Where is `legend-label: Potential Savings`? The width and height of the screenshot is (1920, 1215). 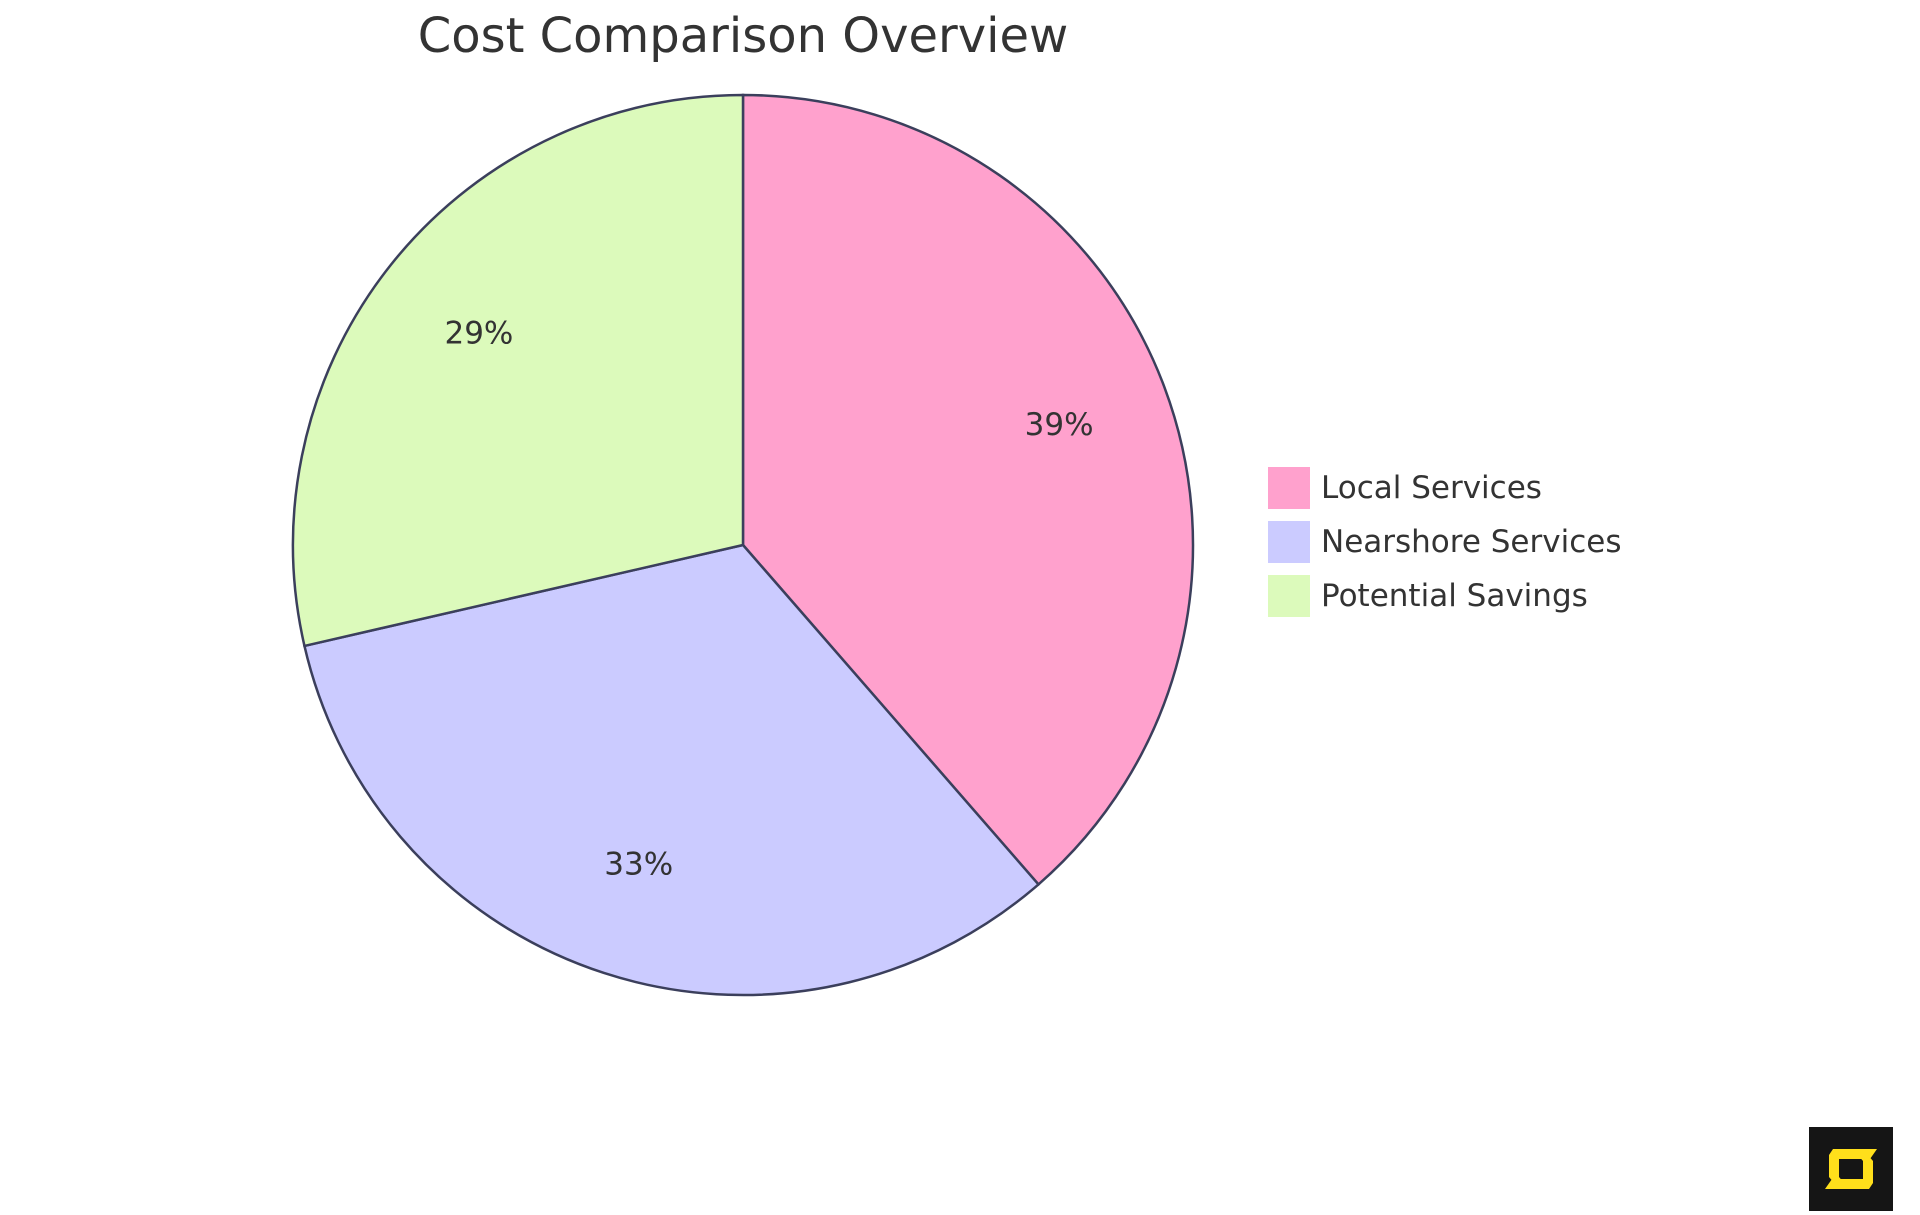
legend-label: Potential Savings is located at coordinates (1454, 595).